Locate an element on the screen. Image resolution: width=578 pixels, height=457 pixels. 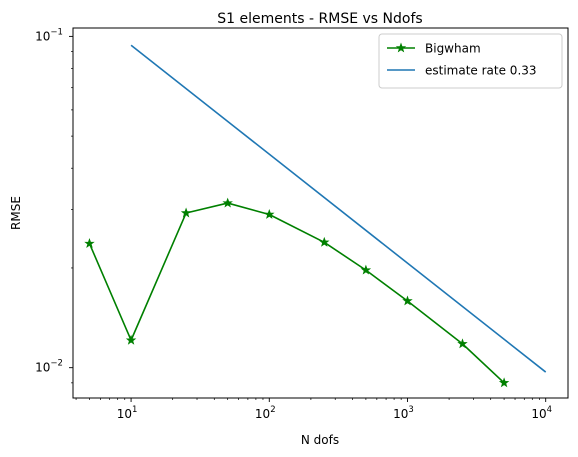
x-axis-label: N dofs is located at coordinates (320, 440).